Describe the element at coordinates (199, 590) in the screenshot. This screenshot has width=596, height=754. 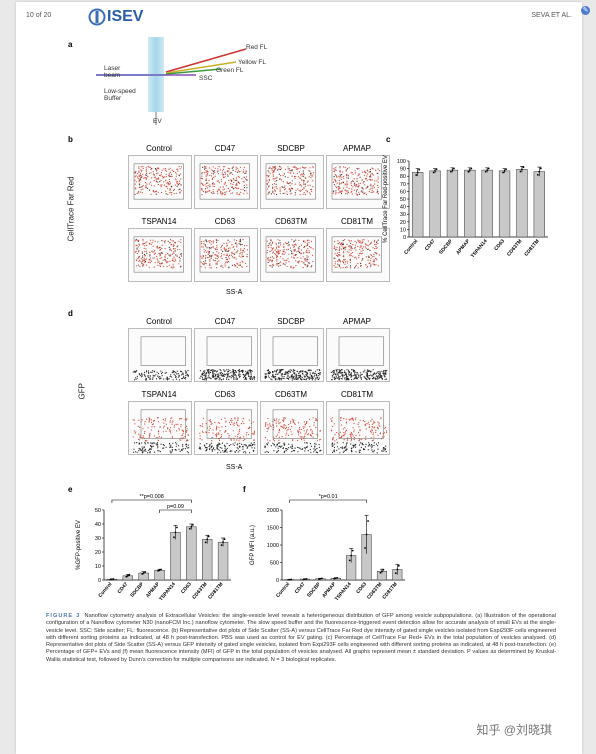
I see `x-tick-label: CD63TM` at that location.